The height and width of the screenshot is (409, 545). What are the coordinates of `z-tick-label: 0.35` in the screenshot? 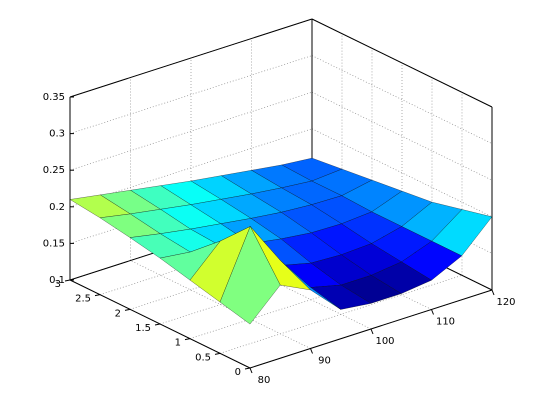 It's located at (54, 97).